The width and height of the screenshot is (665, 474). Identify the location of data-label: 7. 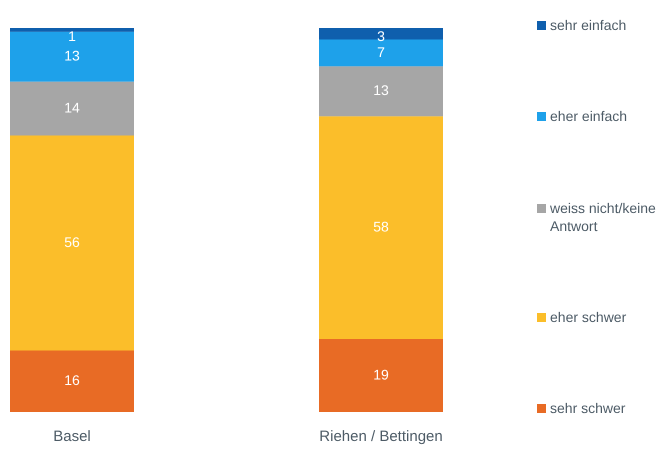
(381, 52).